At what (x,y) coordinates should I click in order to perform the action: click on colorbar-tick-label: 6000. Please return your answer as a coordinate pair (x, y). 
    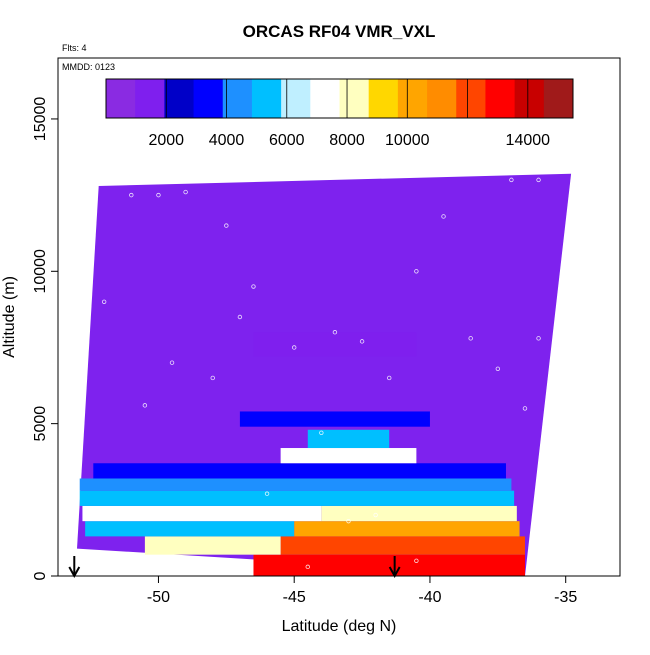
    Looking at the image, I should click on (287, 140).